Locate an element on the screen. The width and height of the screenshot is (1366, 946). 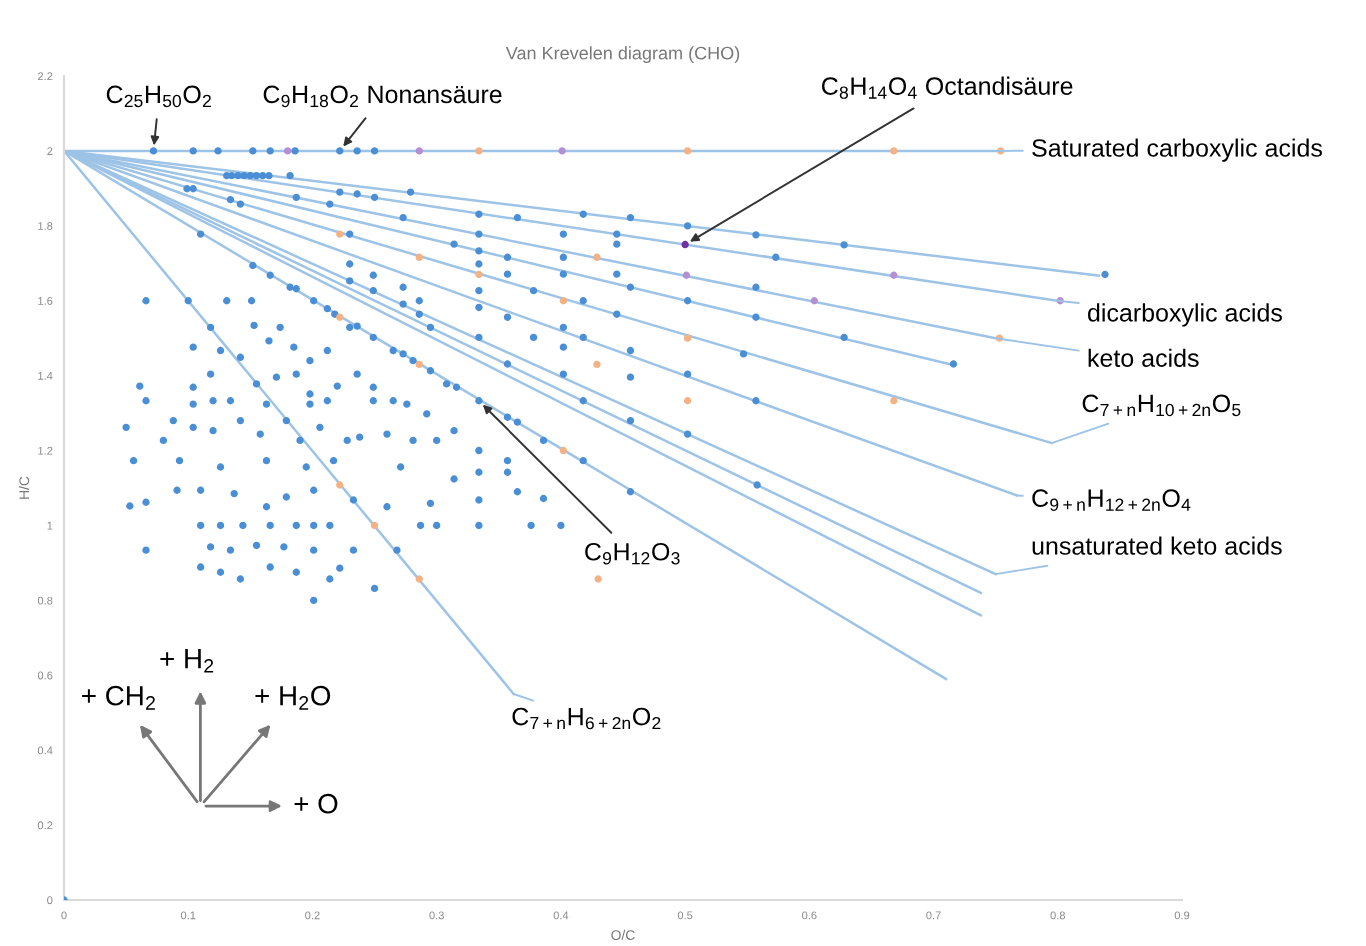
annotation: C$_{7+n}$H$_{6+2n}$O$_{2}$ is located at coordinates (586, 718).